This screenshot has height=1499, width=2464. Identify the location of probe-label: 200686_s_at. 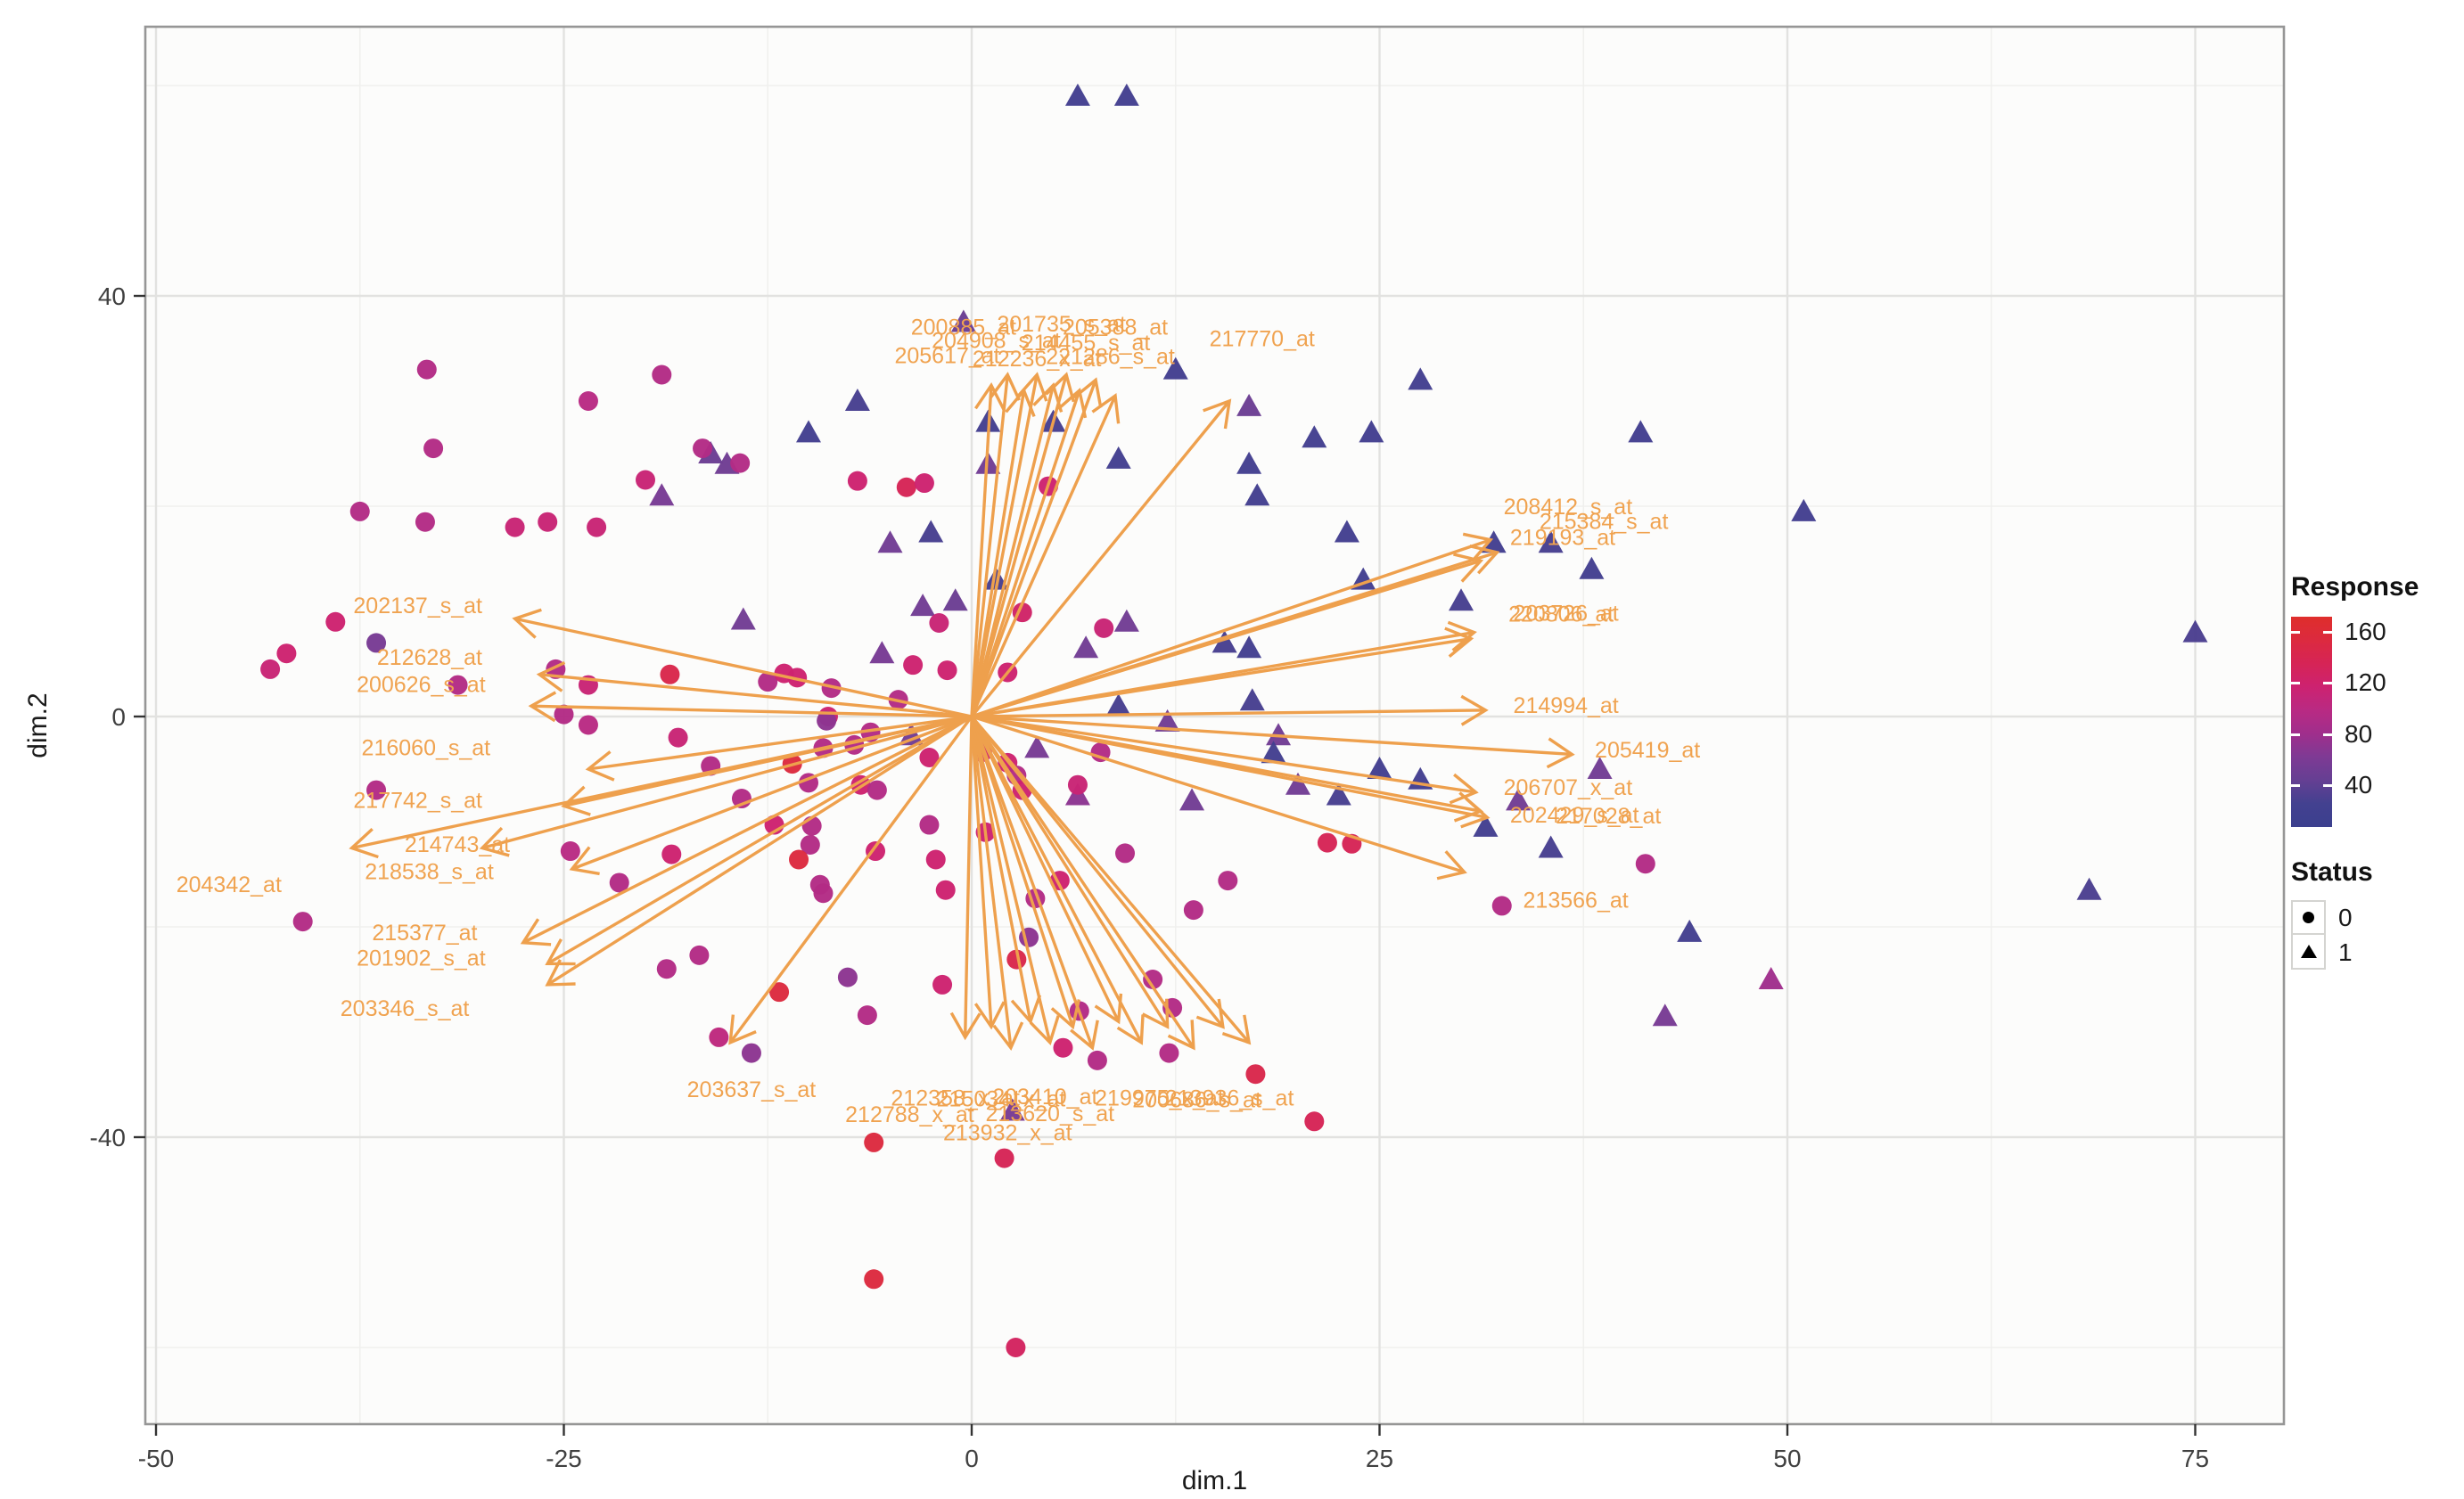
(1196, 1100).